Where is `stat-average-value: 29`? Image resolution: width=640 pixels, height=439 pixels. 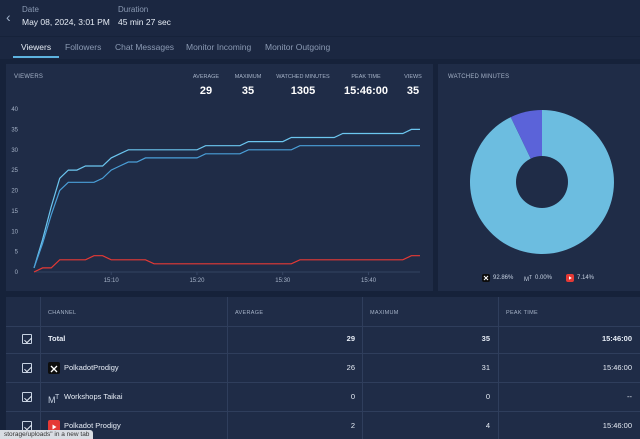
stat-average-value: 29 is located at coordinates (206, 91).